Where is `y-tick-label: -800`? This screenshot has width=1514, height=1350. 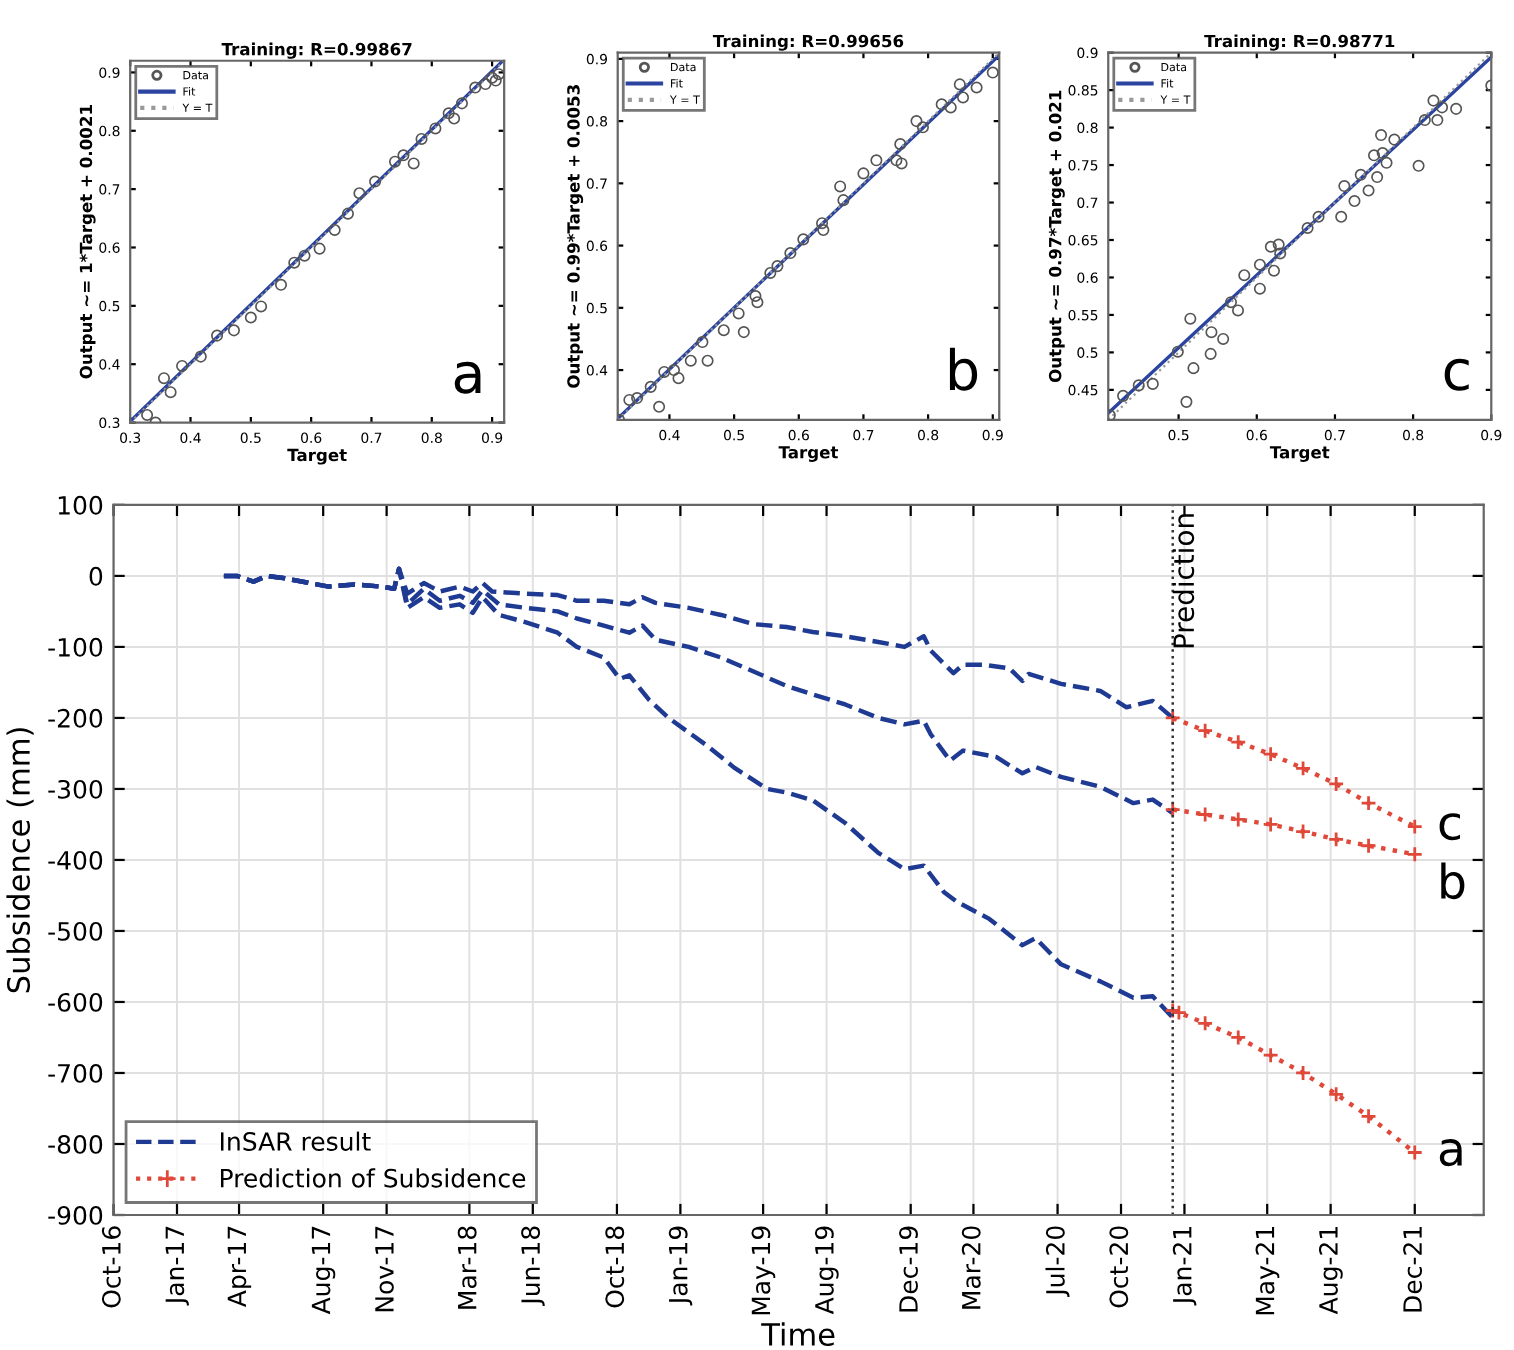
y-tick-label: -800 is located at coordinates (75, 1144).